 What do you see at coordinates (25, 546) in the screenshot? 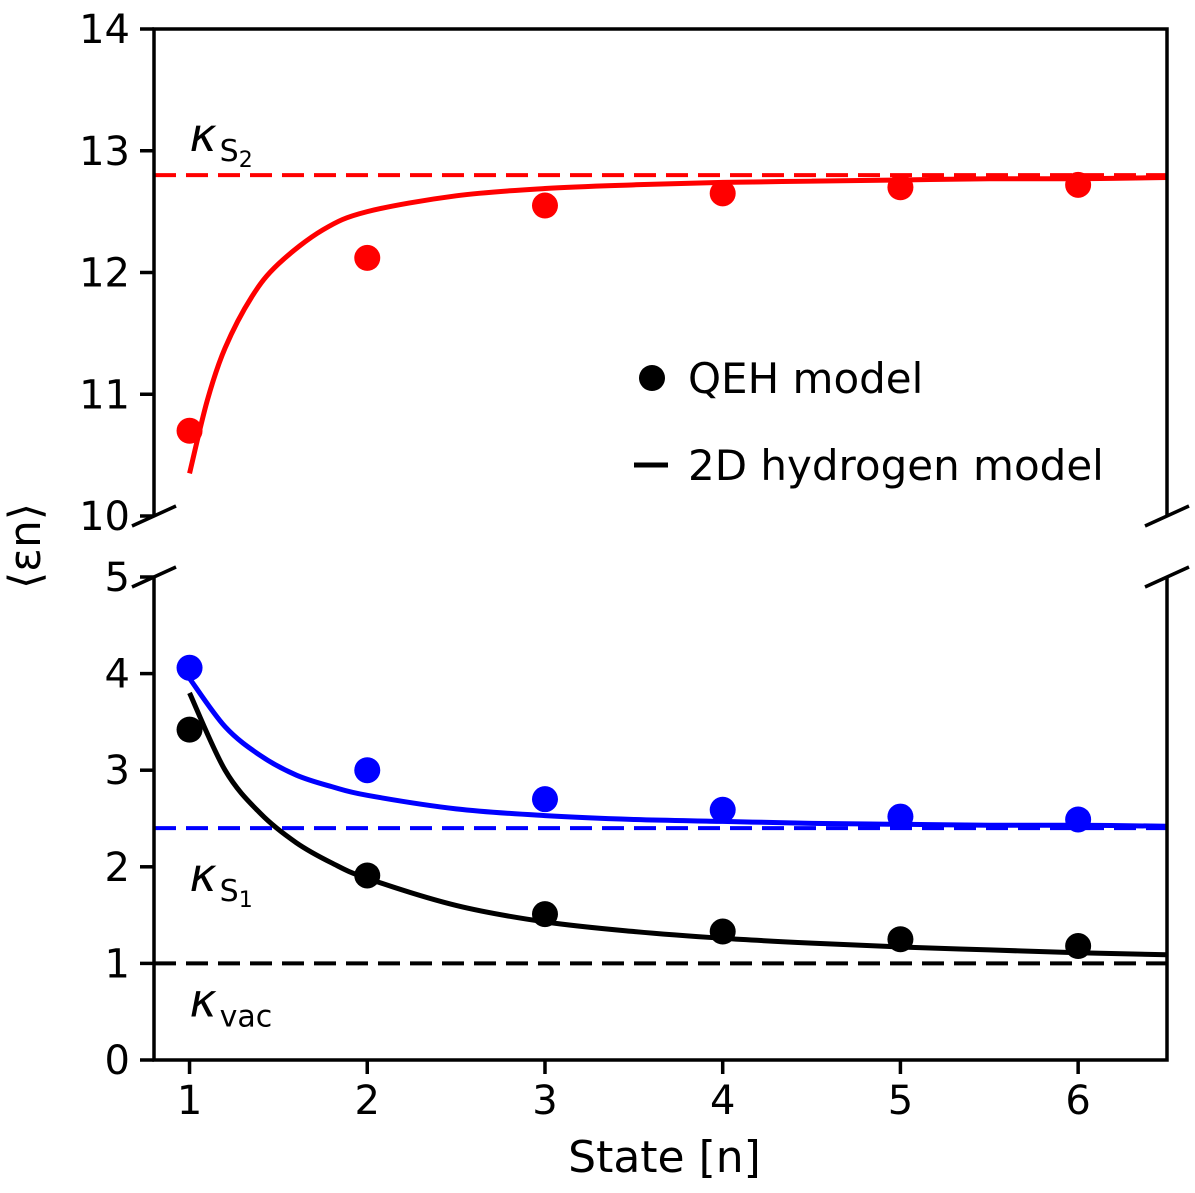
I see `y-axis-label: ⟨εn⟩` at bounding box center [25, 546].